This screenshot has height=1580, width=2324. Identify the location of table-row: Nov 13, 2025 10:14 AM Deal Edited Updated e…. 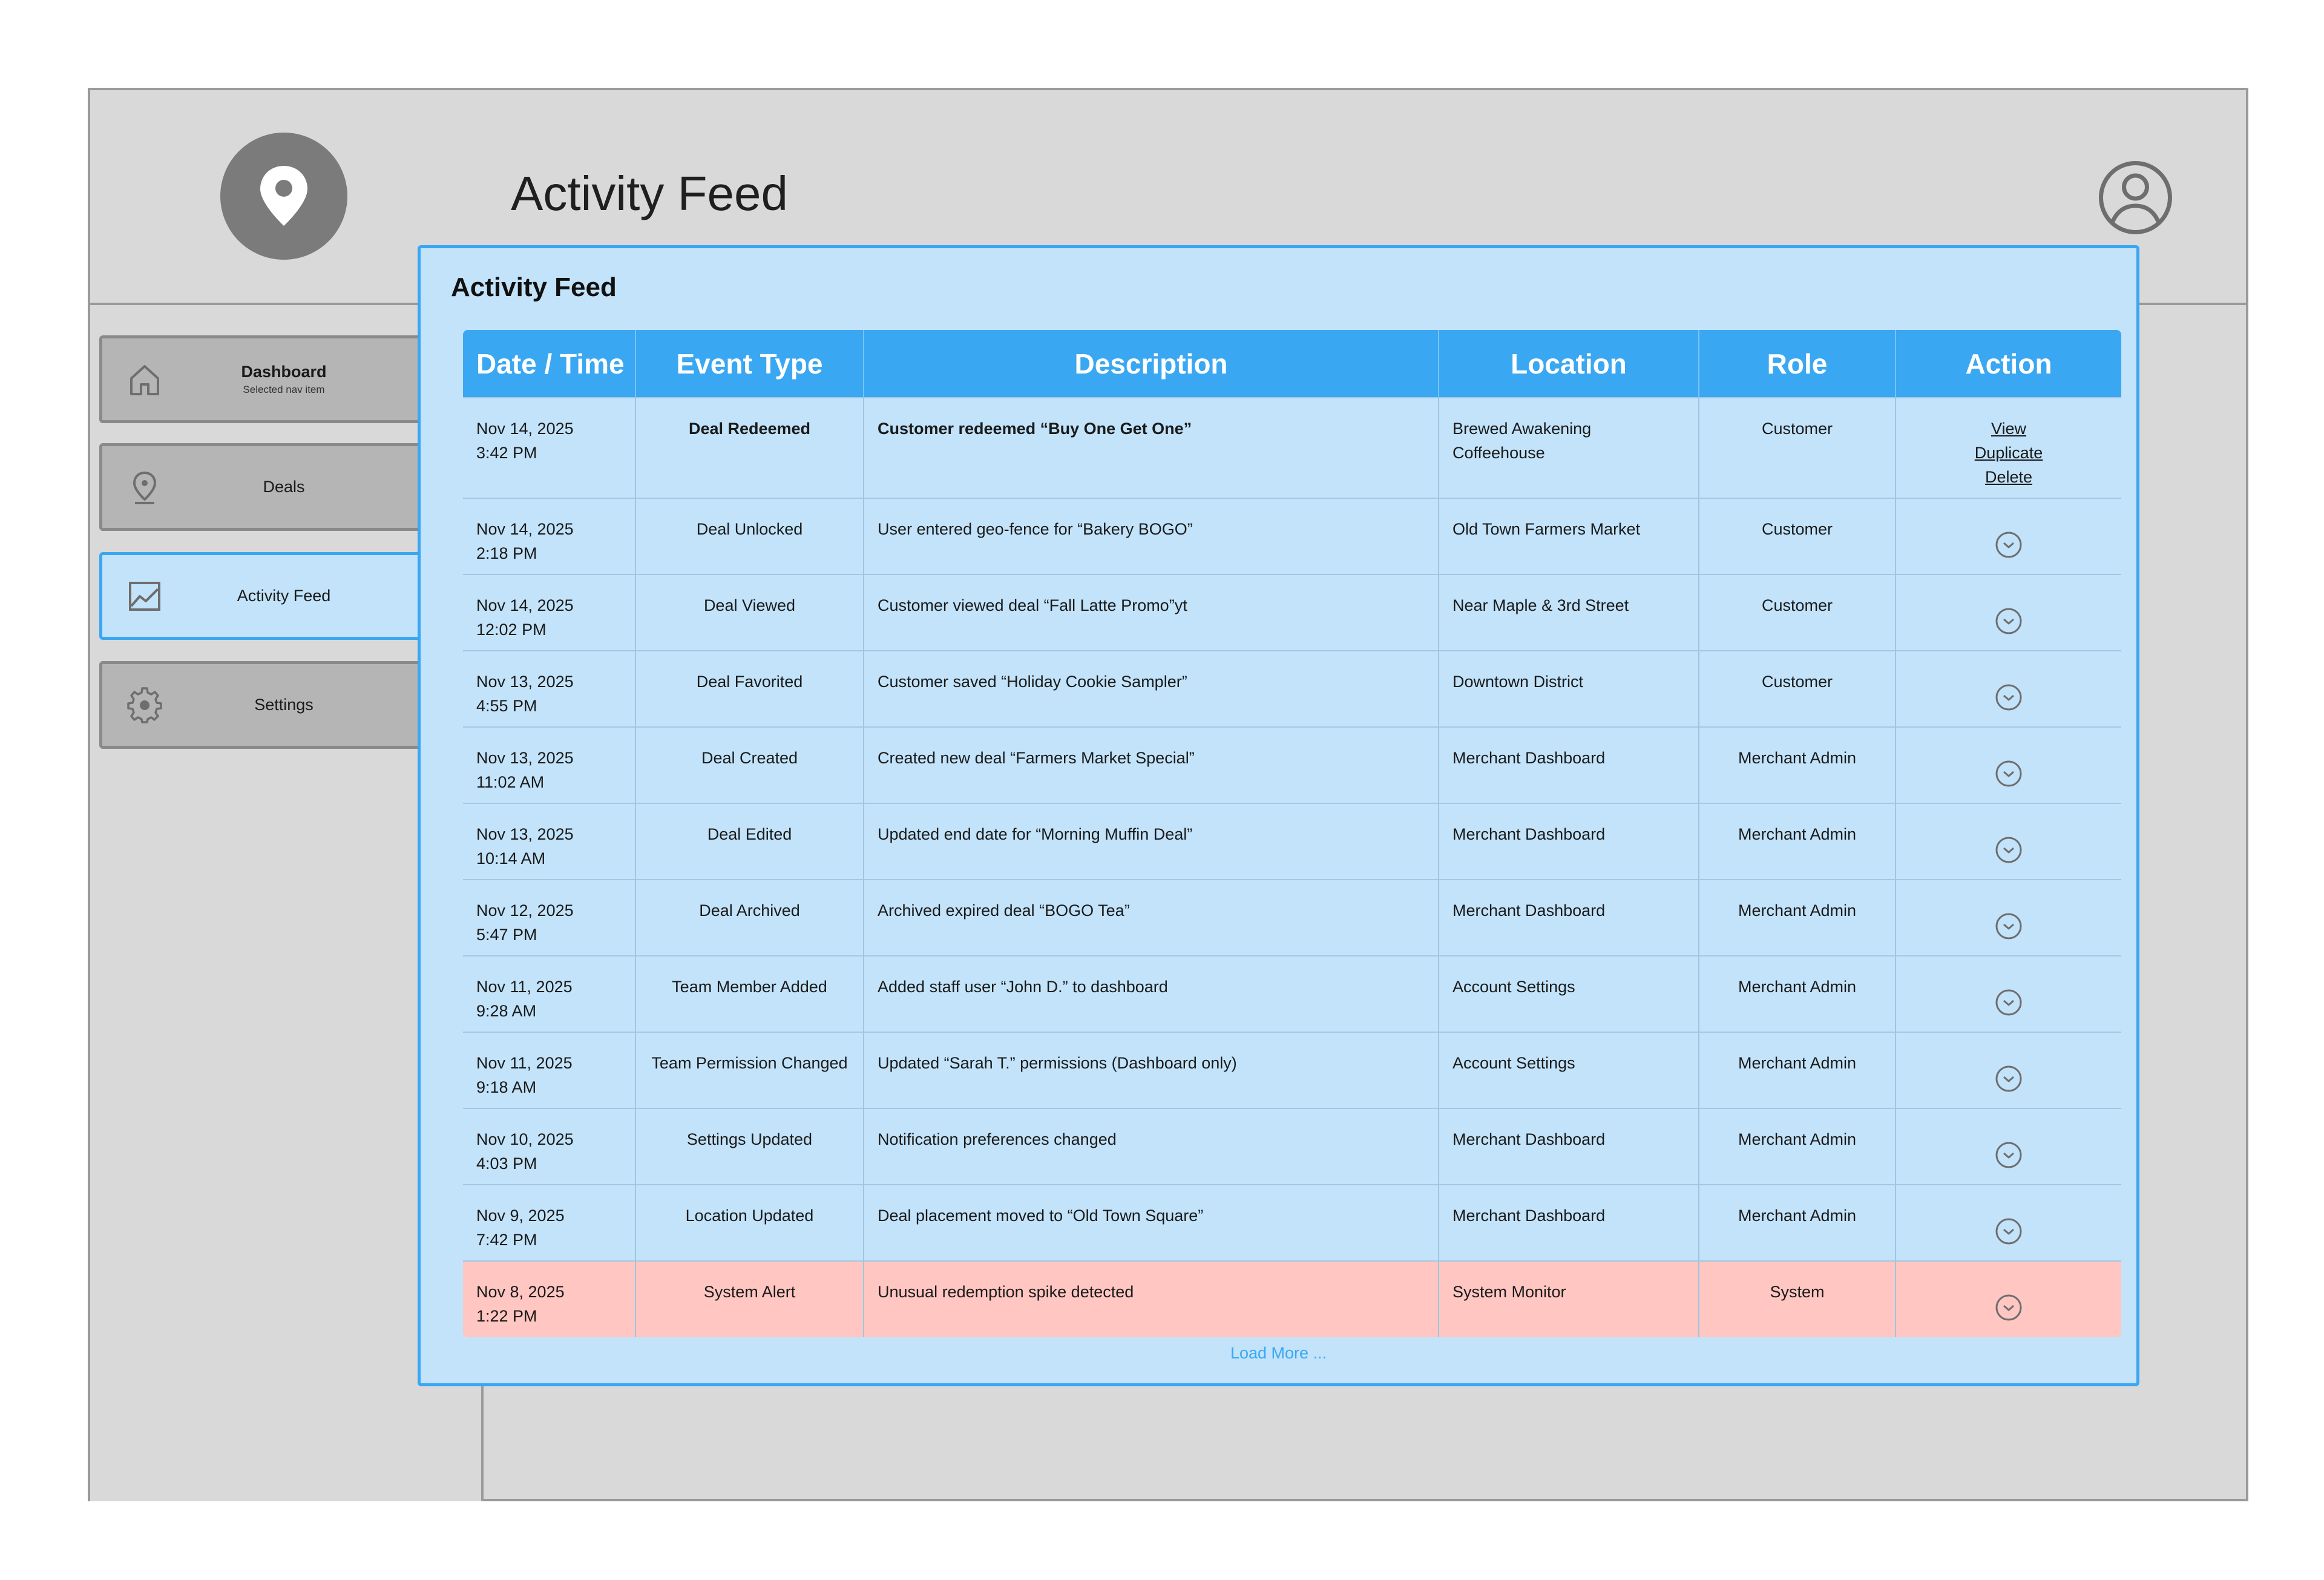
(1292, 841).